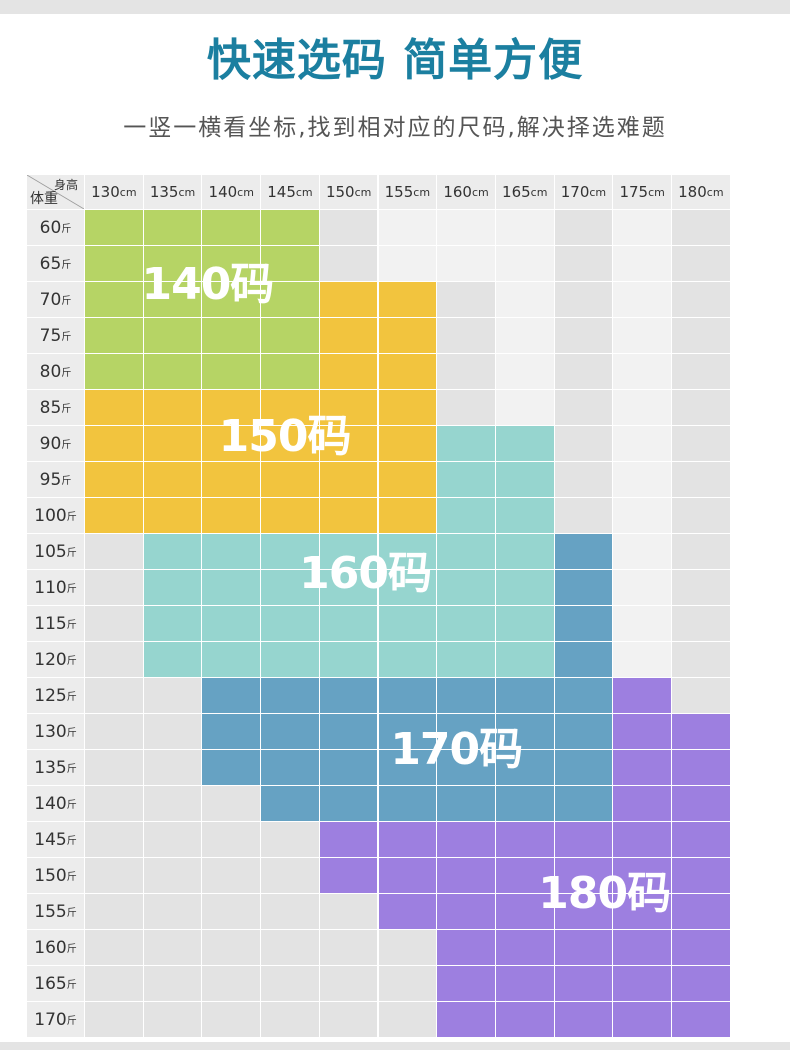  What do you see at coordinates (604, 893) in the screenshot?
I see `size-label-5: 180码` at bounding box center [604, 893].